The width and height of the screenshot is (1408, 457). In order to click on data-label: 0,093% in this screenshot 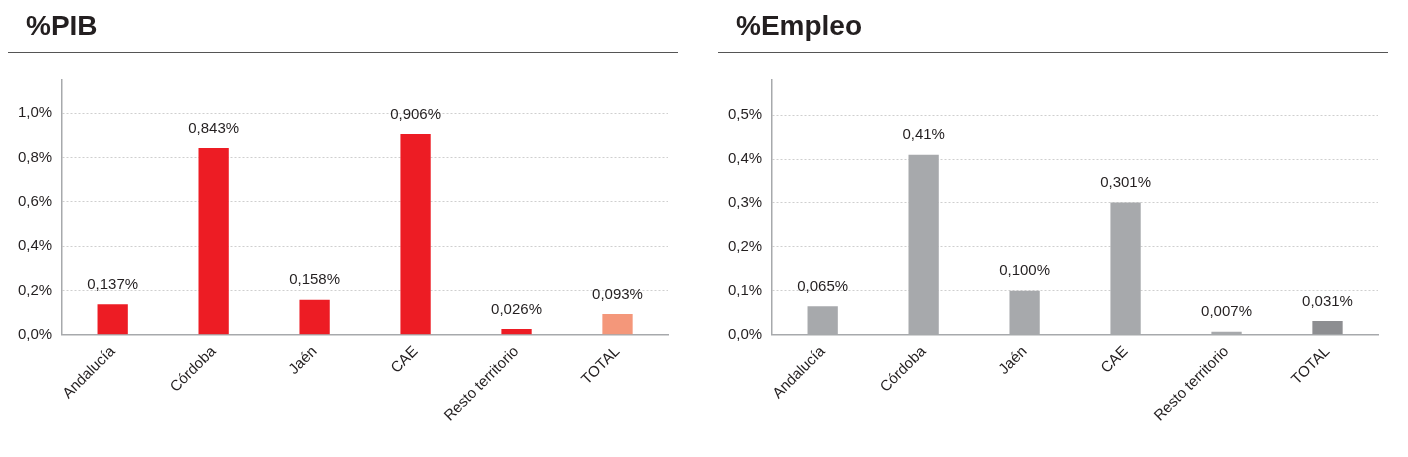, I will do `click(617, 293)`.